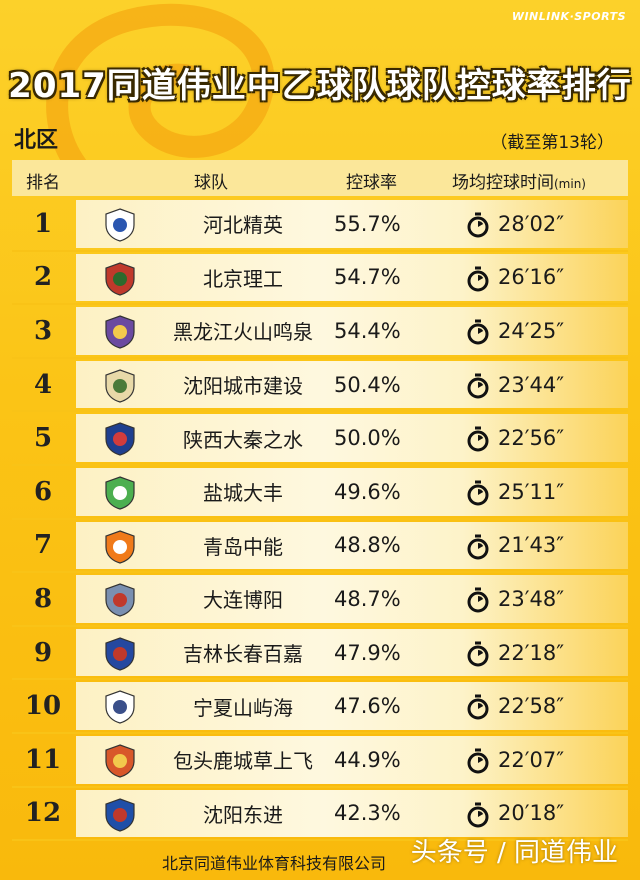  Describe the element at coordinates (243, 600) in the screenshot. I see `team-name: 大连博阳` at that location.